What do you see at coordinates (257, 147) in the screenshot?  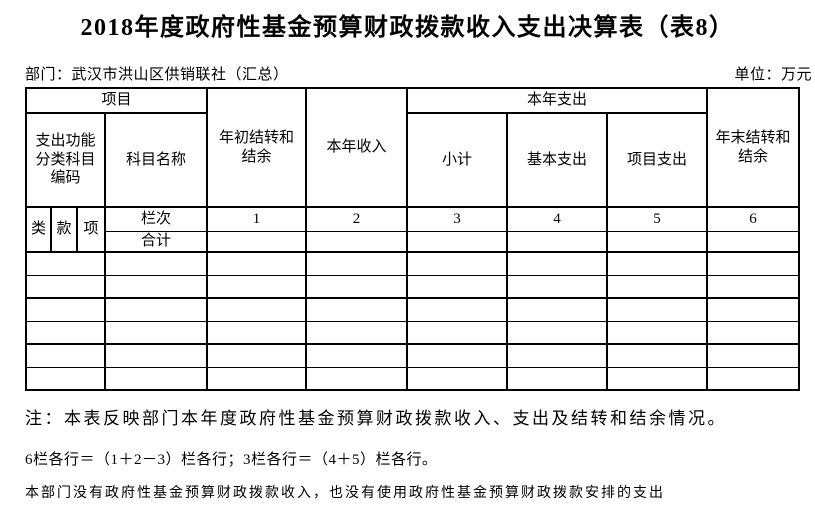 I see `header-beginning-balance: 年初结转和 结余` at bounding box center [257, 147].